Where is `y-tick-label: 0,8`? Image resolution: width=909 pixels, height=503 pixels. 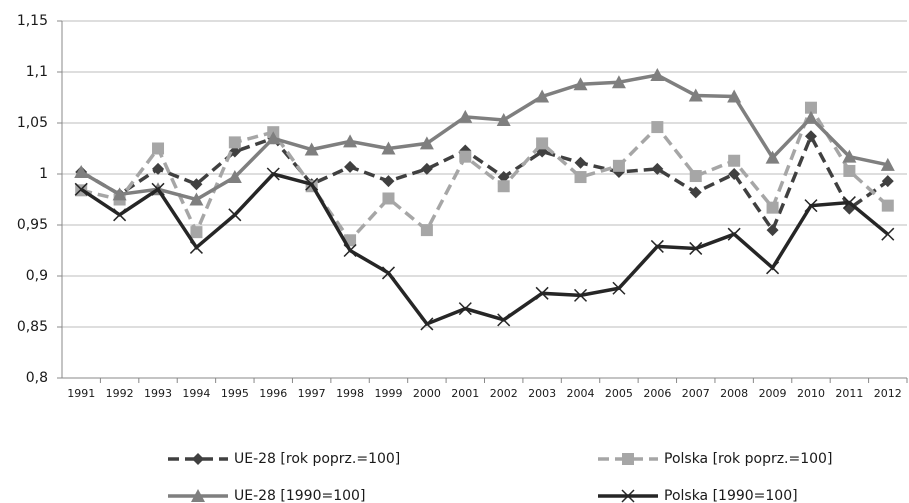 y-tick-label: 0,8 is located at coordinates (37, 378).